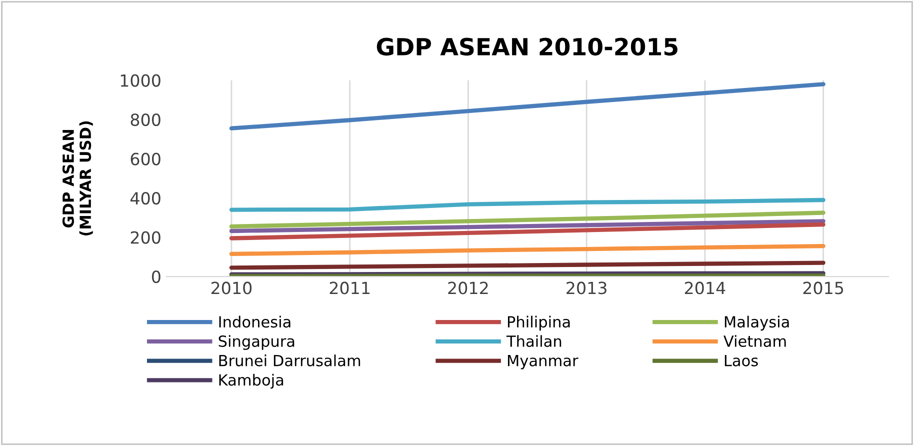 The image size is (914, 446). Describe the element at coordinates (156, 277) in the screenshot. I see `y-tick-label: 0` at that location.